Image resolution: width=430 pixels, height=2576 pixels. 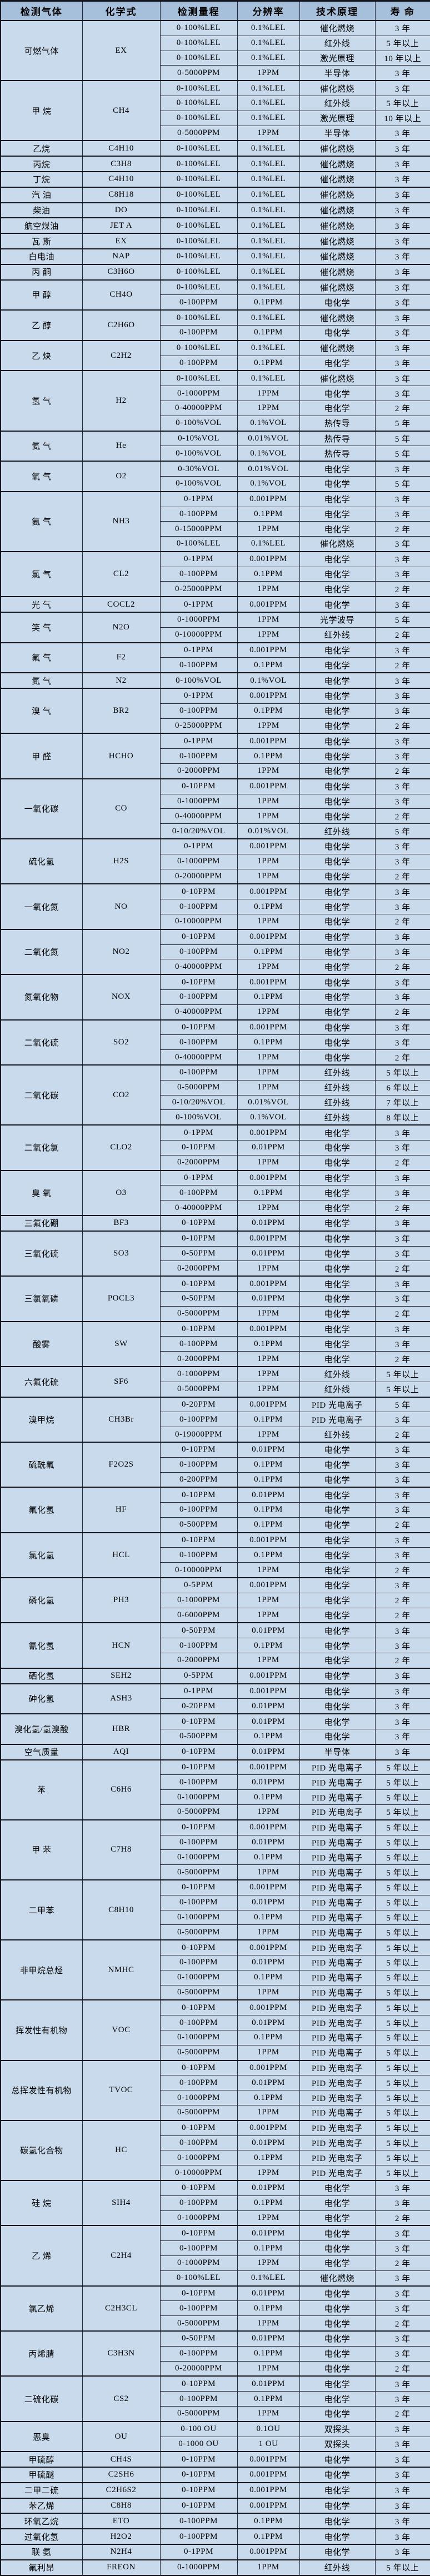 I want to click on range-cell: 0-10PPM, so click(x=199, y=1827).